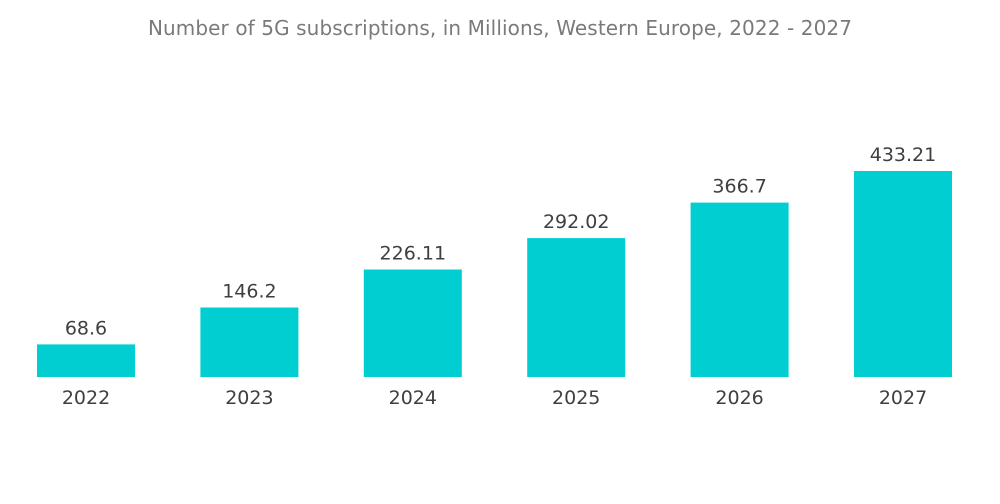  What do you see at coordinates (86, 398) in the screenshot?
I see `x-tick-label-2022: 2022` at bounding box center [86, 398].